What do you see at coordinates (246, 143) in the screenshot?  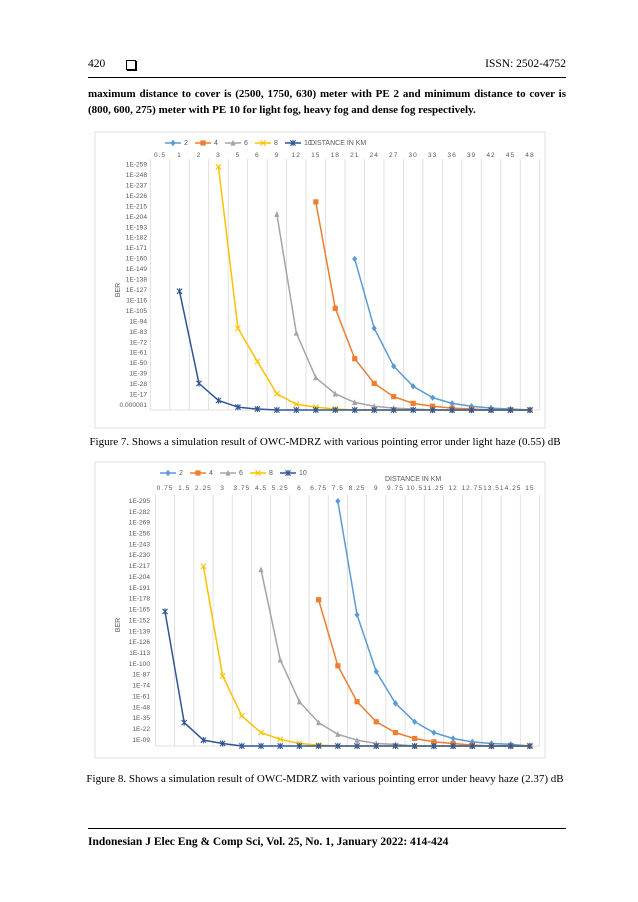 I see `legend-label: 6` at bounding box center [246, 143].